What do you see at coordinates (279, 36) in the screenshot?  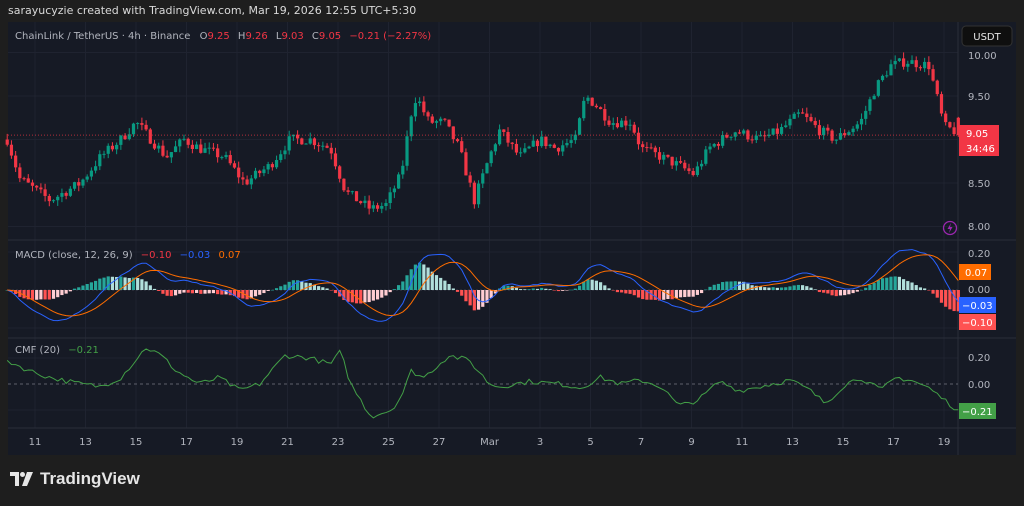 I see `low-label: L` at bounding box center [279, 36].